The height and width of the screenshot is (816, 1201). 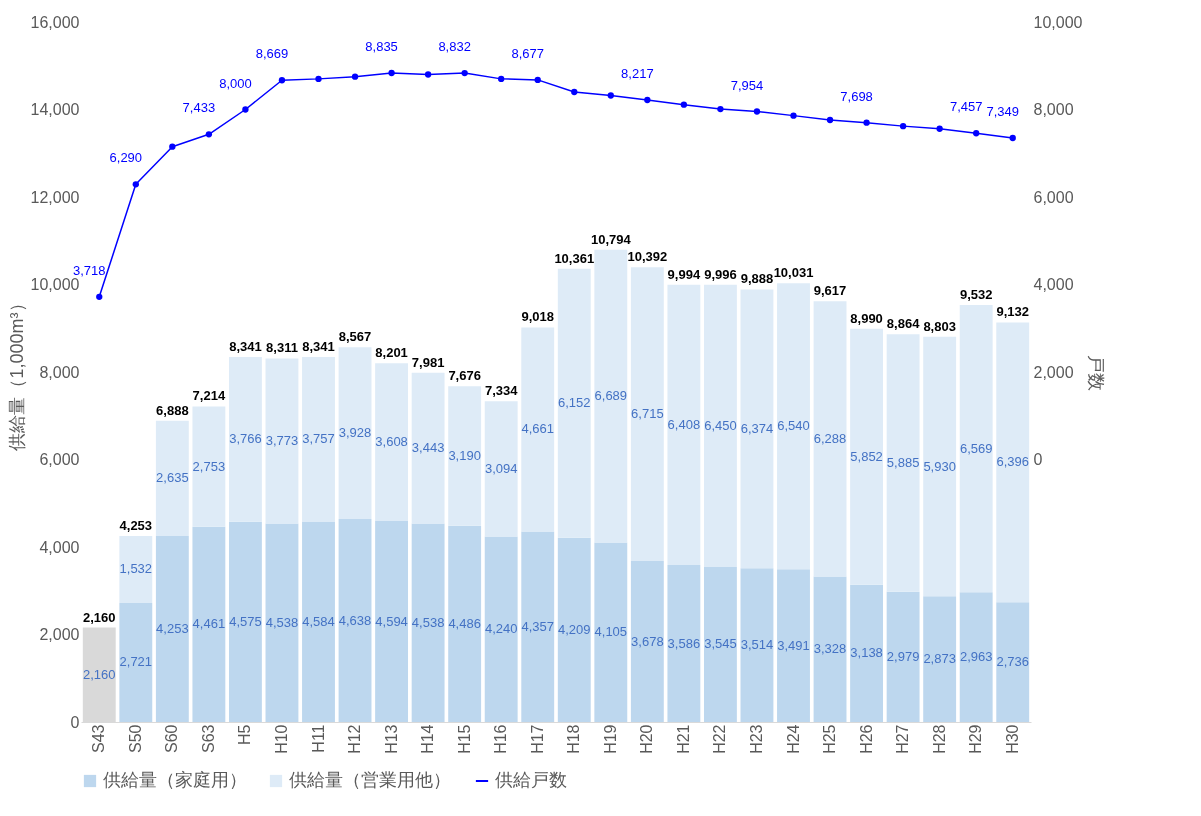 I want to click on data-label: 5,930, so click(x=939, y=466).